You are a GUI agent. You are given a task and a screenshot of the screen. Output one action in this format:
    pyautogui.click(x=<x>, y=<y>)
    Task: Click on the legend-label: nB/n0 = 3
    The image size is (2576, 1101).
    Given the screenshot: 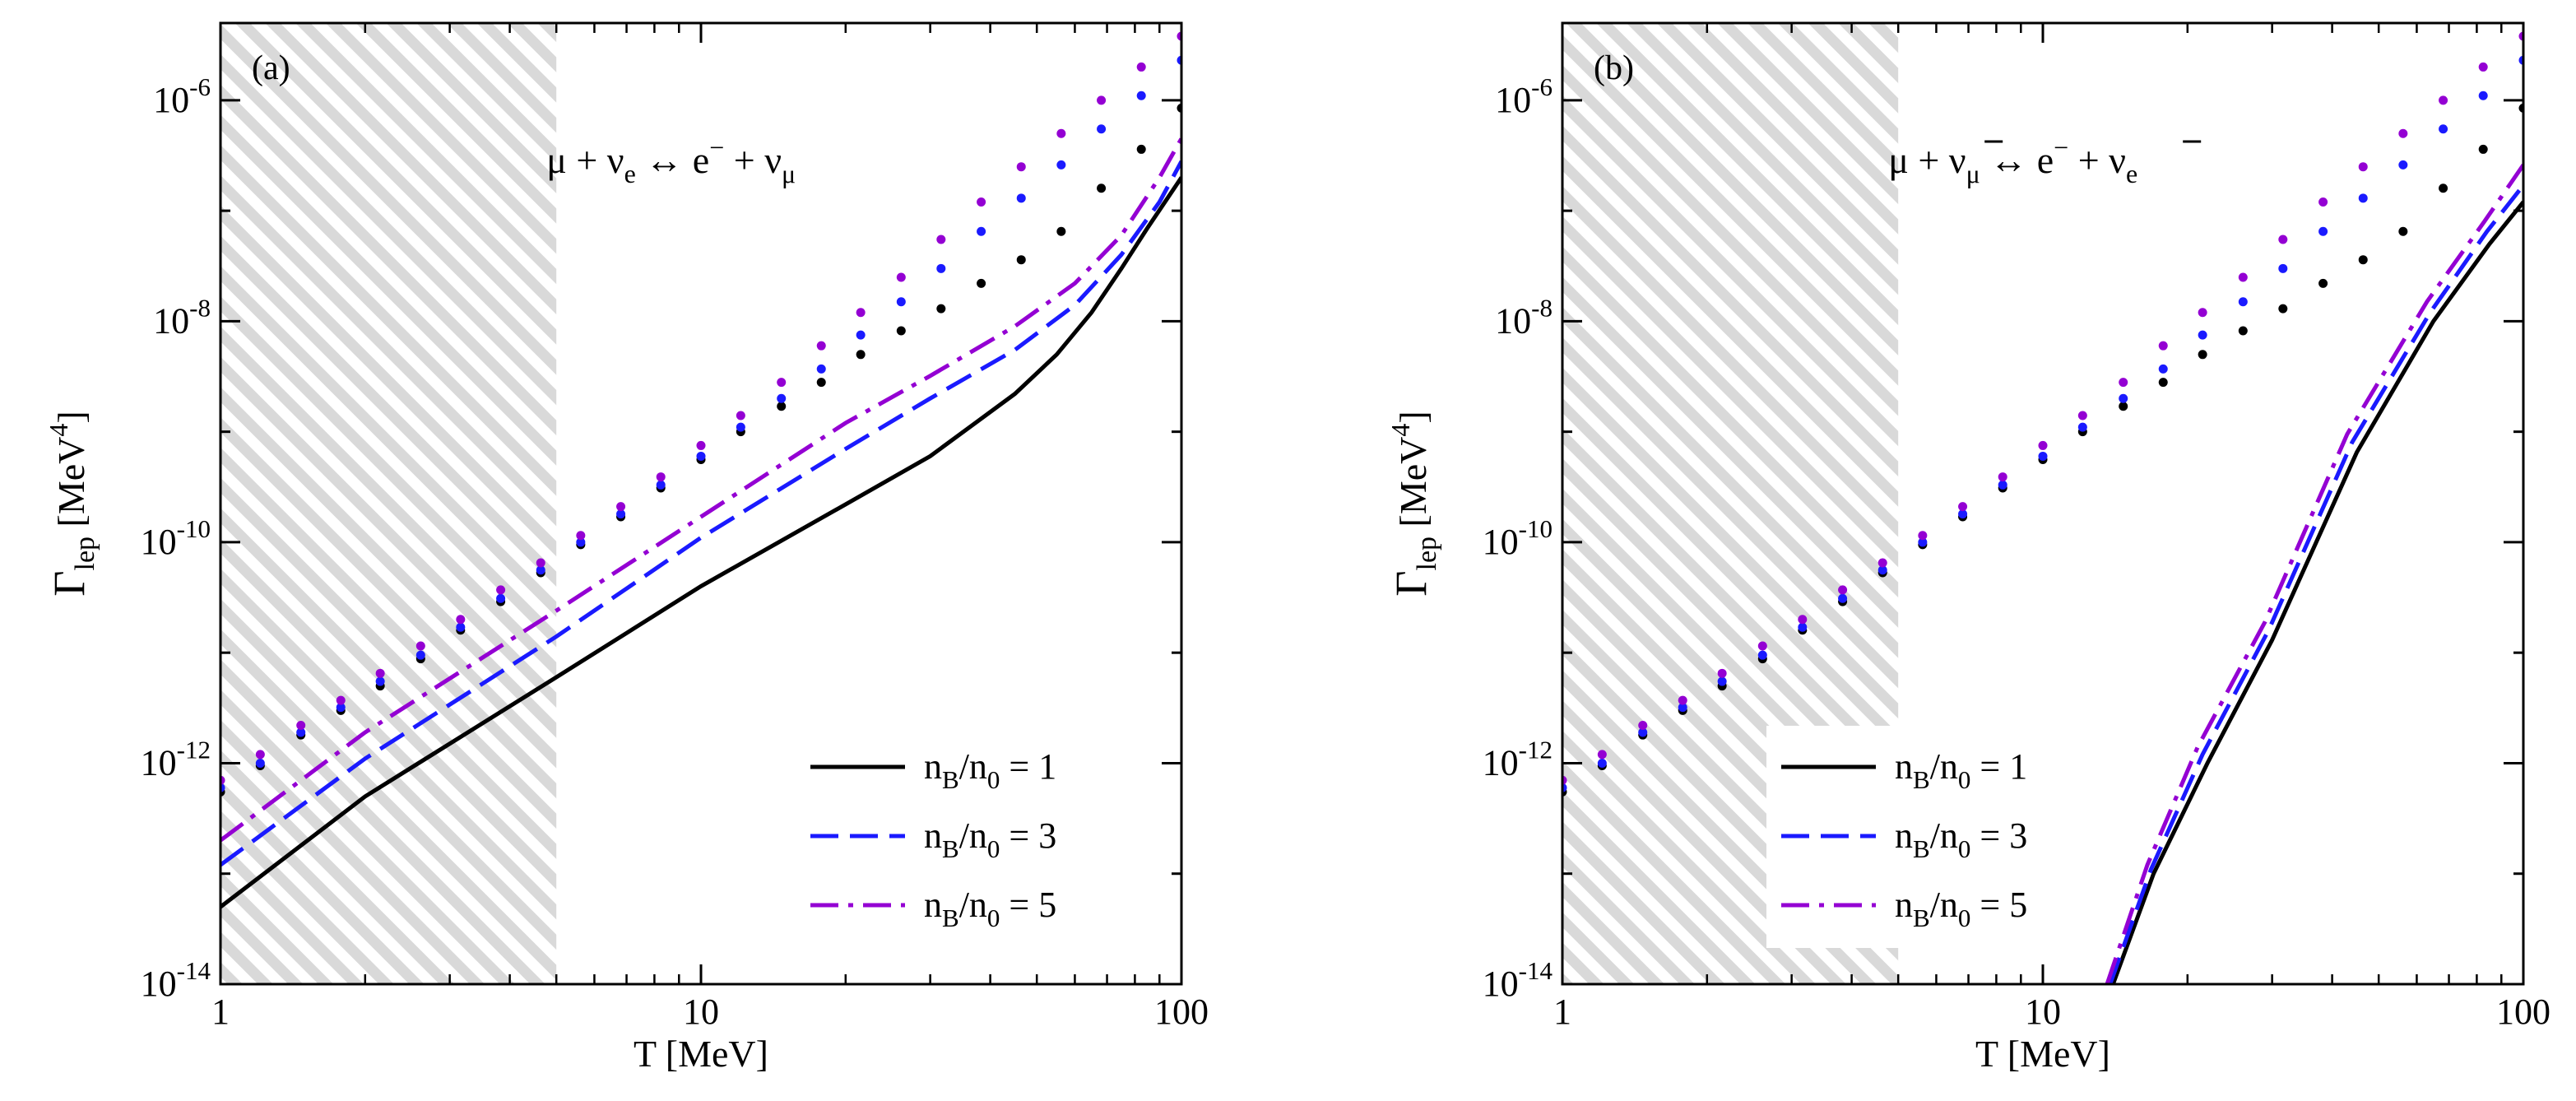 What is the action you would take?
    pyautogui.click(x=1961, y=839)
    